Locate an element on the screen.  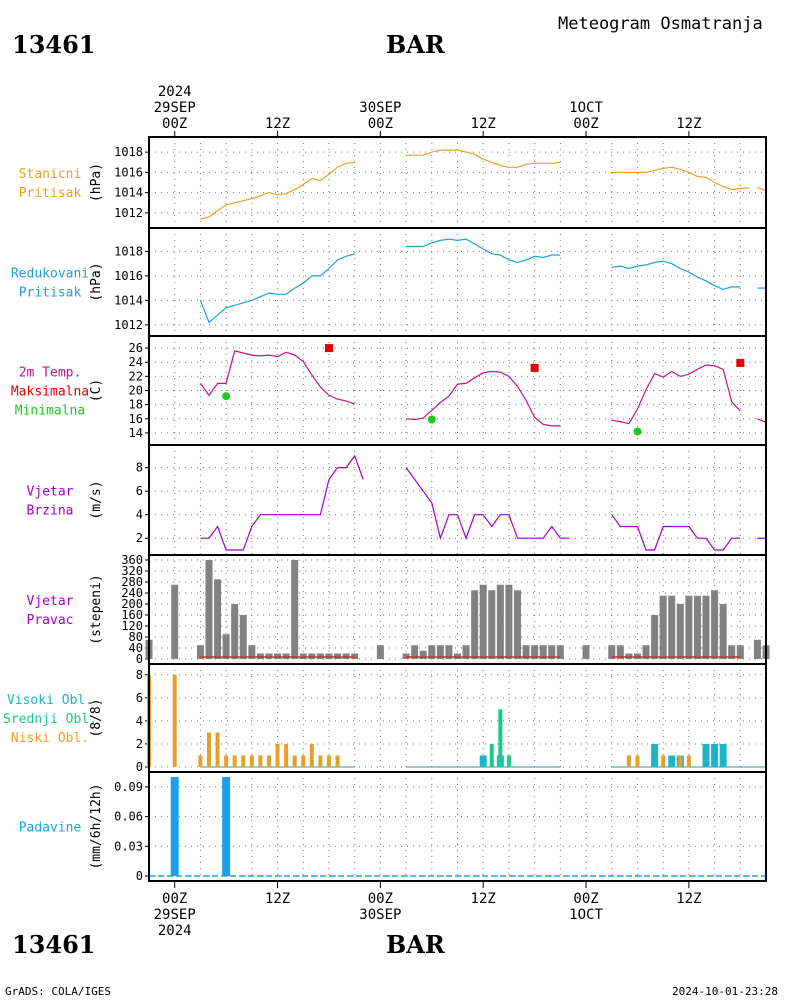
x-tick-label-bottom: 00Z is located at coordinates (174, 899).